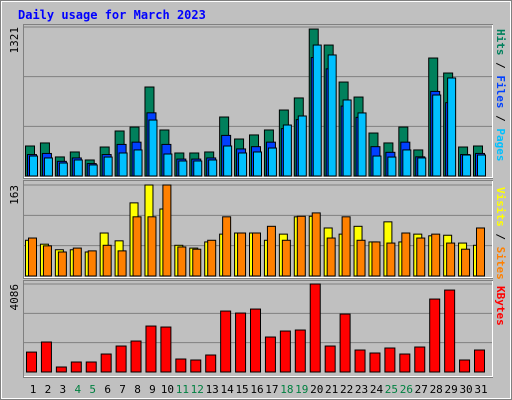 The width and height of the screenshot is (512, 400). Describe the element at coordinates (33, 389) in the screenshot. I see `x-tick-label: 1` at that location.